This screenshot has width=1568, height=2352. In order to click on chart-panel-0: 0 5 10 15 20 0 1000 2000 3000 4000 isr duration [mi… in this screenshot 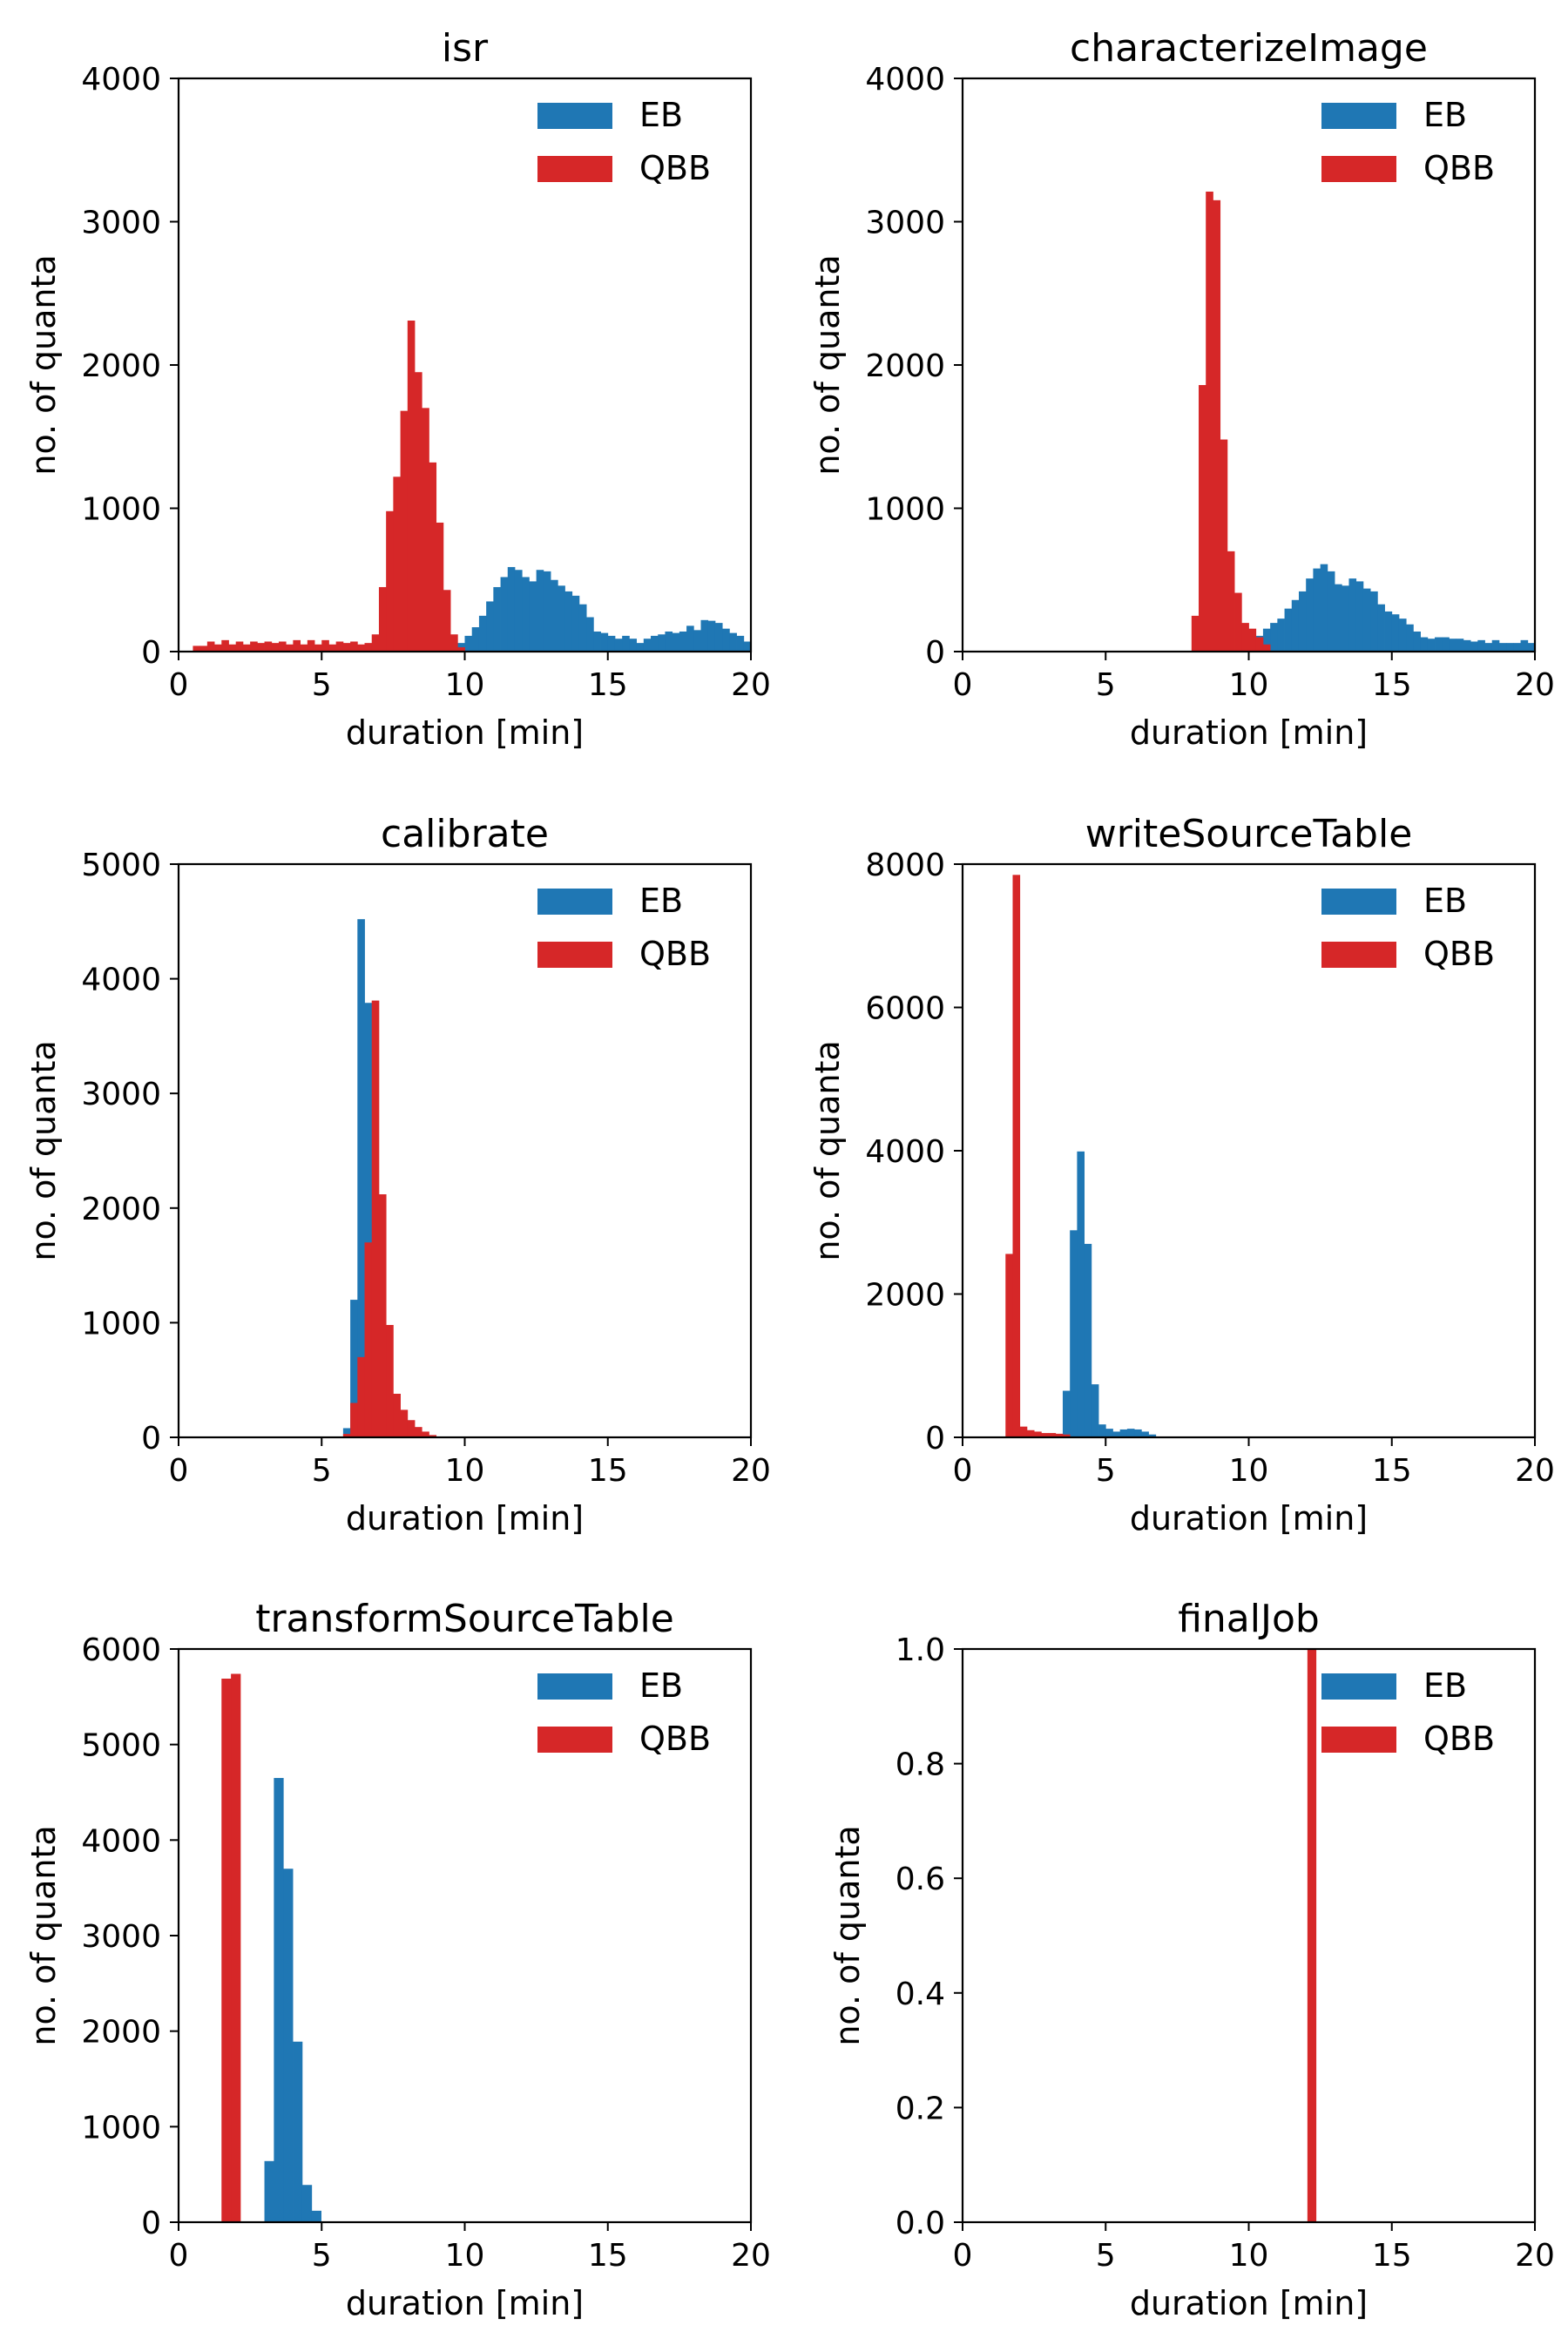, I will do `click(398, 389)`.